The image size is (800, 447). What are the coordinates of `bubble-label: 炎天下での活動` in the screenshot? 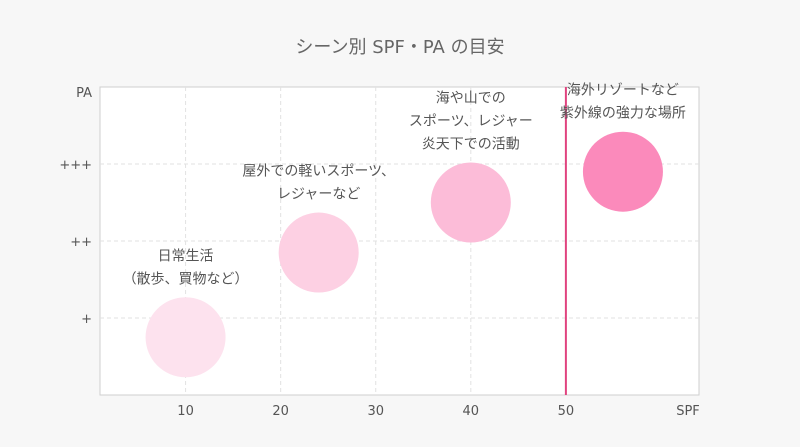 It's located at (471, 145).